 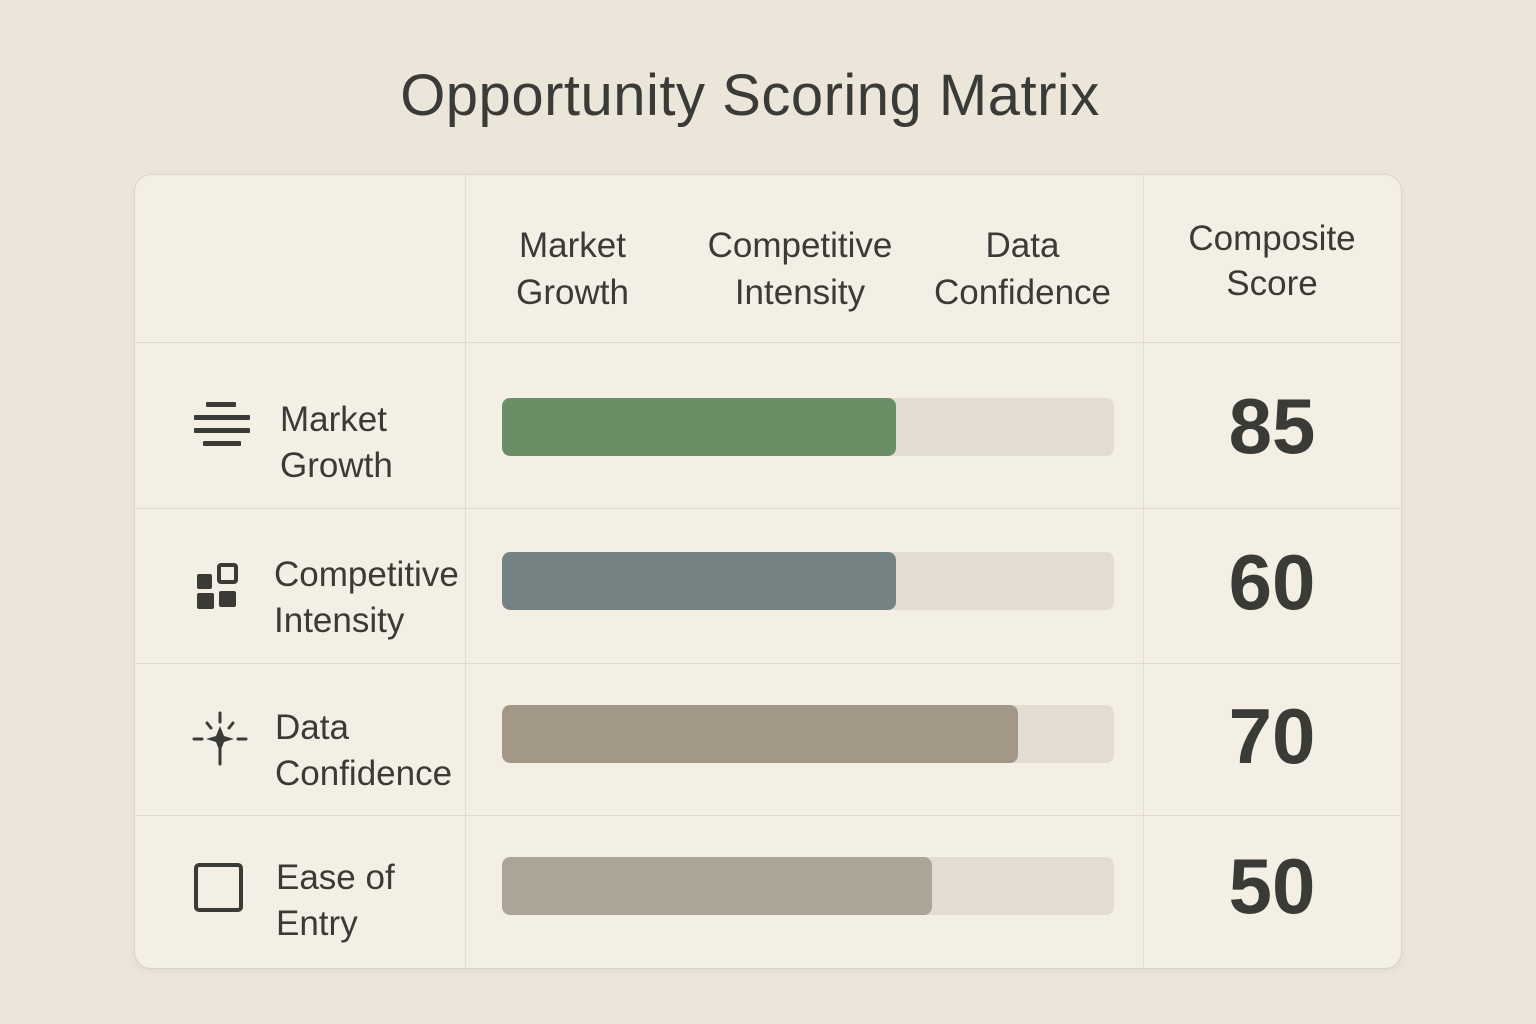 What do you see at coordinates (699, 427) in the screenshot?
I see `bar-fill-market-growth` at bounding box center [699, 427].